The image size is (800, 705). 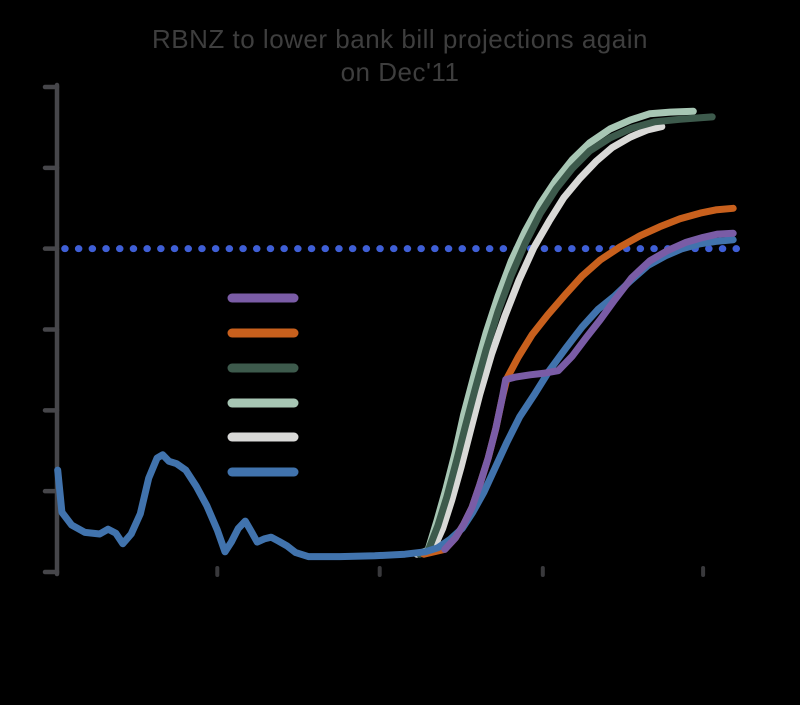 What do you see at coordinates (400, 72) in the screenshot?
I see `chart-title-line2: on Dec'11` at bounding box center [400, 72].